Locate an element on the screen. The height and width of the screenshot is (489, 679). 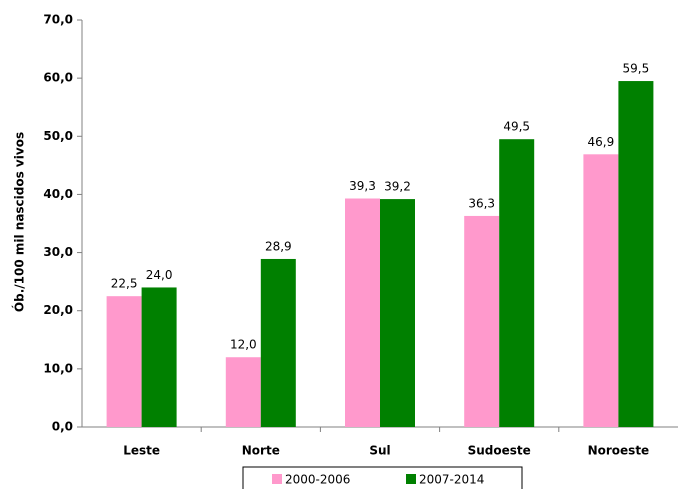
y-tick-label: 10,0 is located at coordinates (58, 368).